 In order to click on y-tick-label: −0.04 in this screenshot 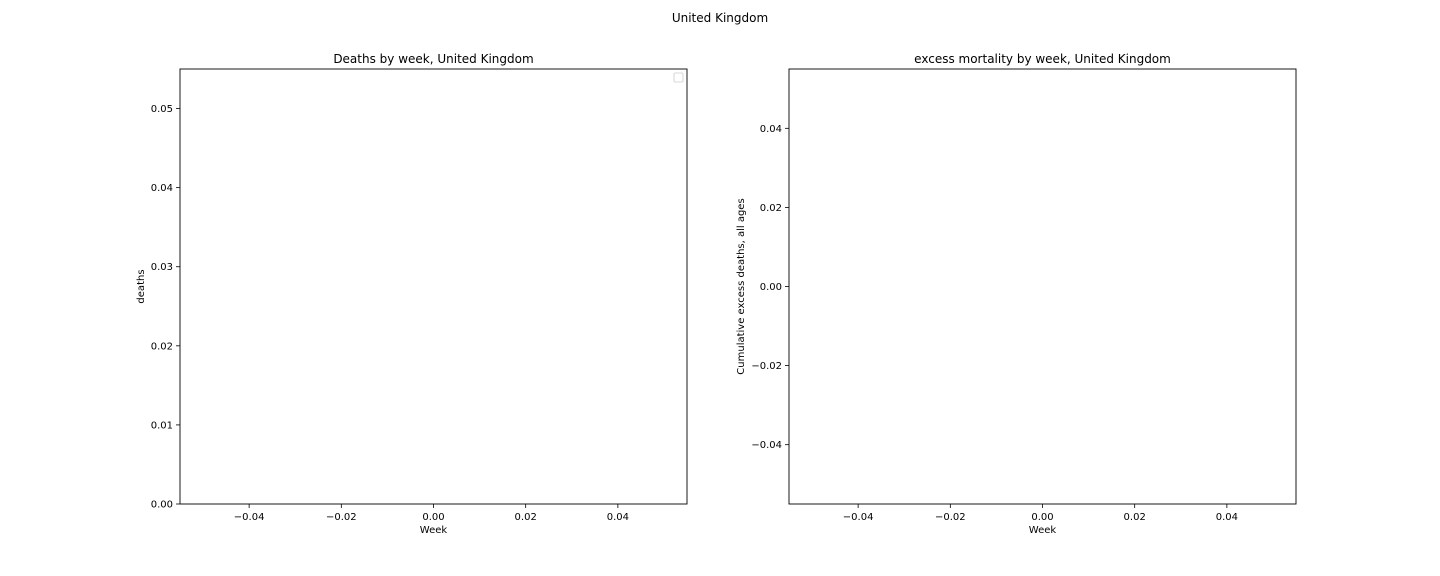, I will do `click(766, 445)`.